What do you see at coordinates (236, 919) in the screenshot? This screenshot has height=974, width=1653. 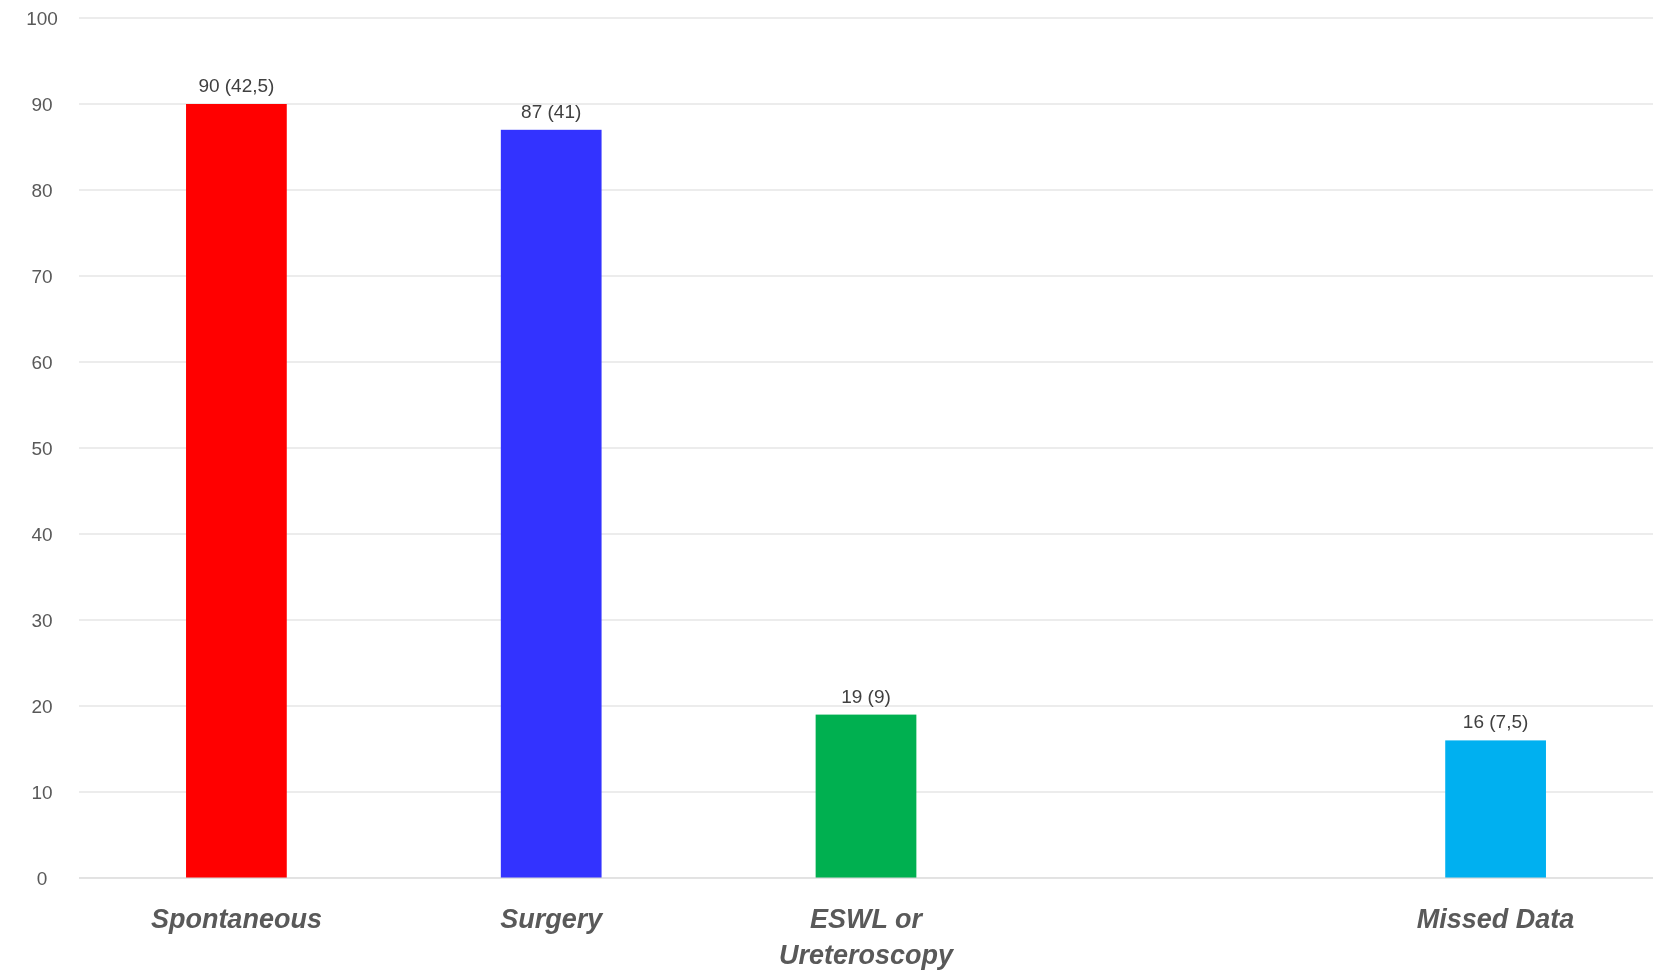 I see `x-tick-label: Spontaneous` at bounding box center [236, 919].